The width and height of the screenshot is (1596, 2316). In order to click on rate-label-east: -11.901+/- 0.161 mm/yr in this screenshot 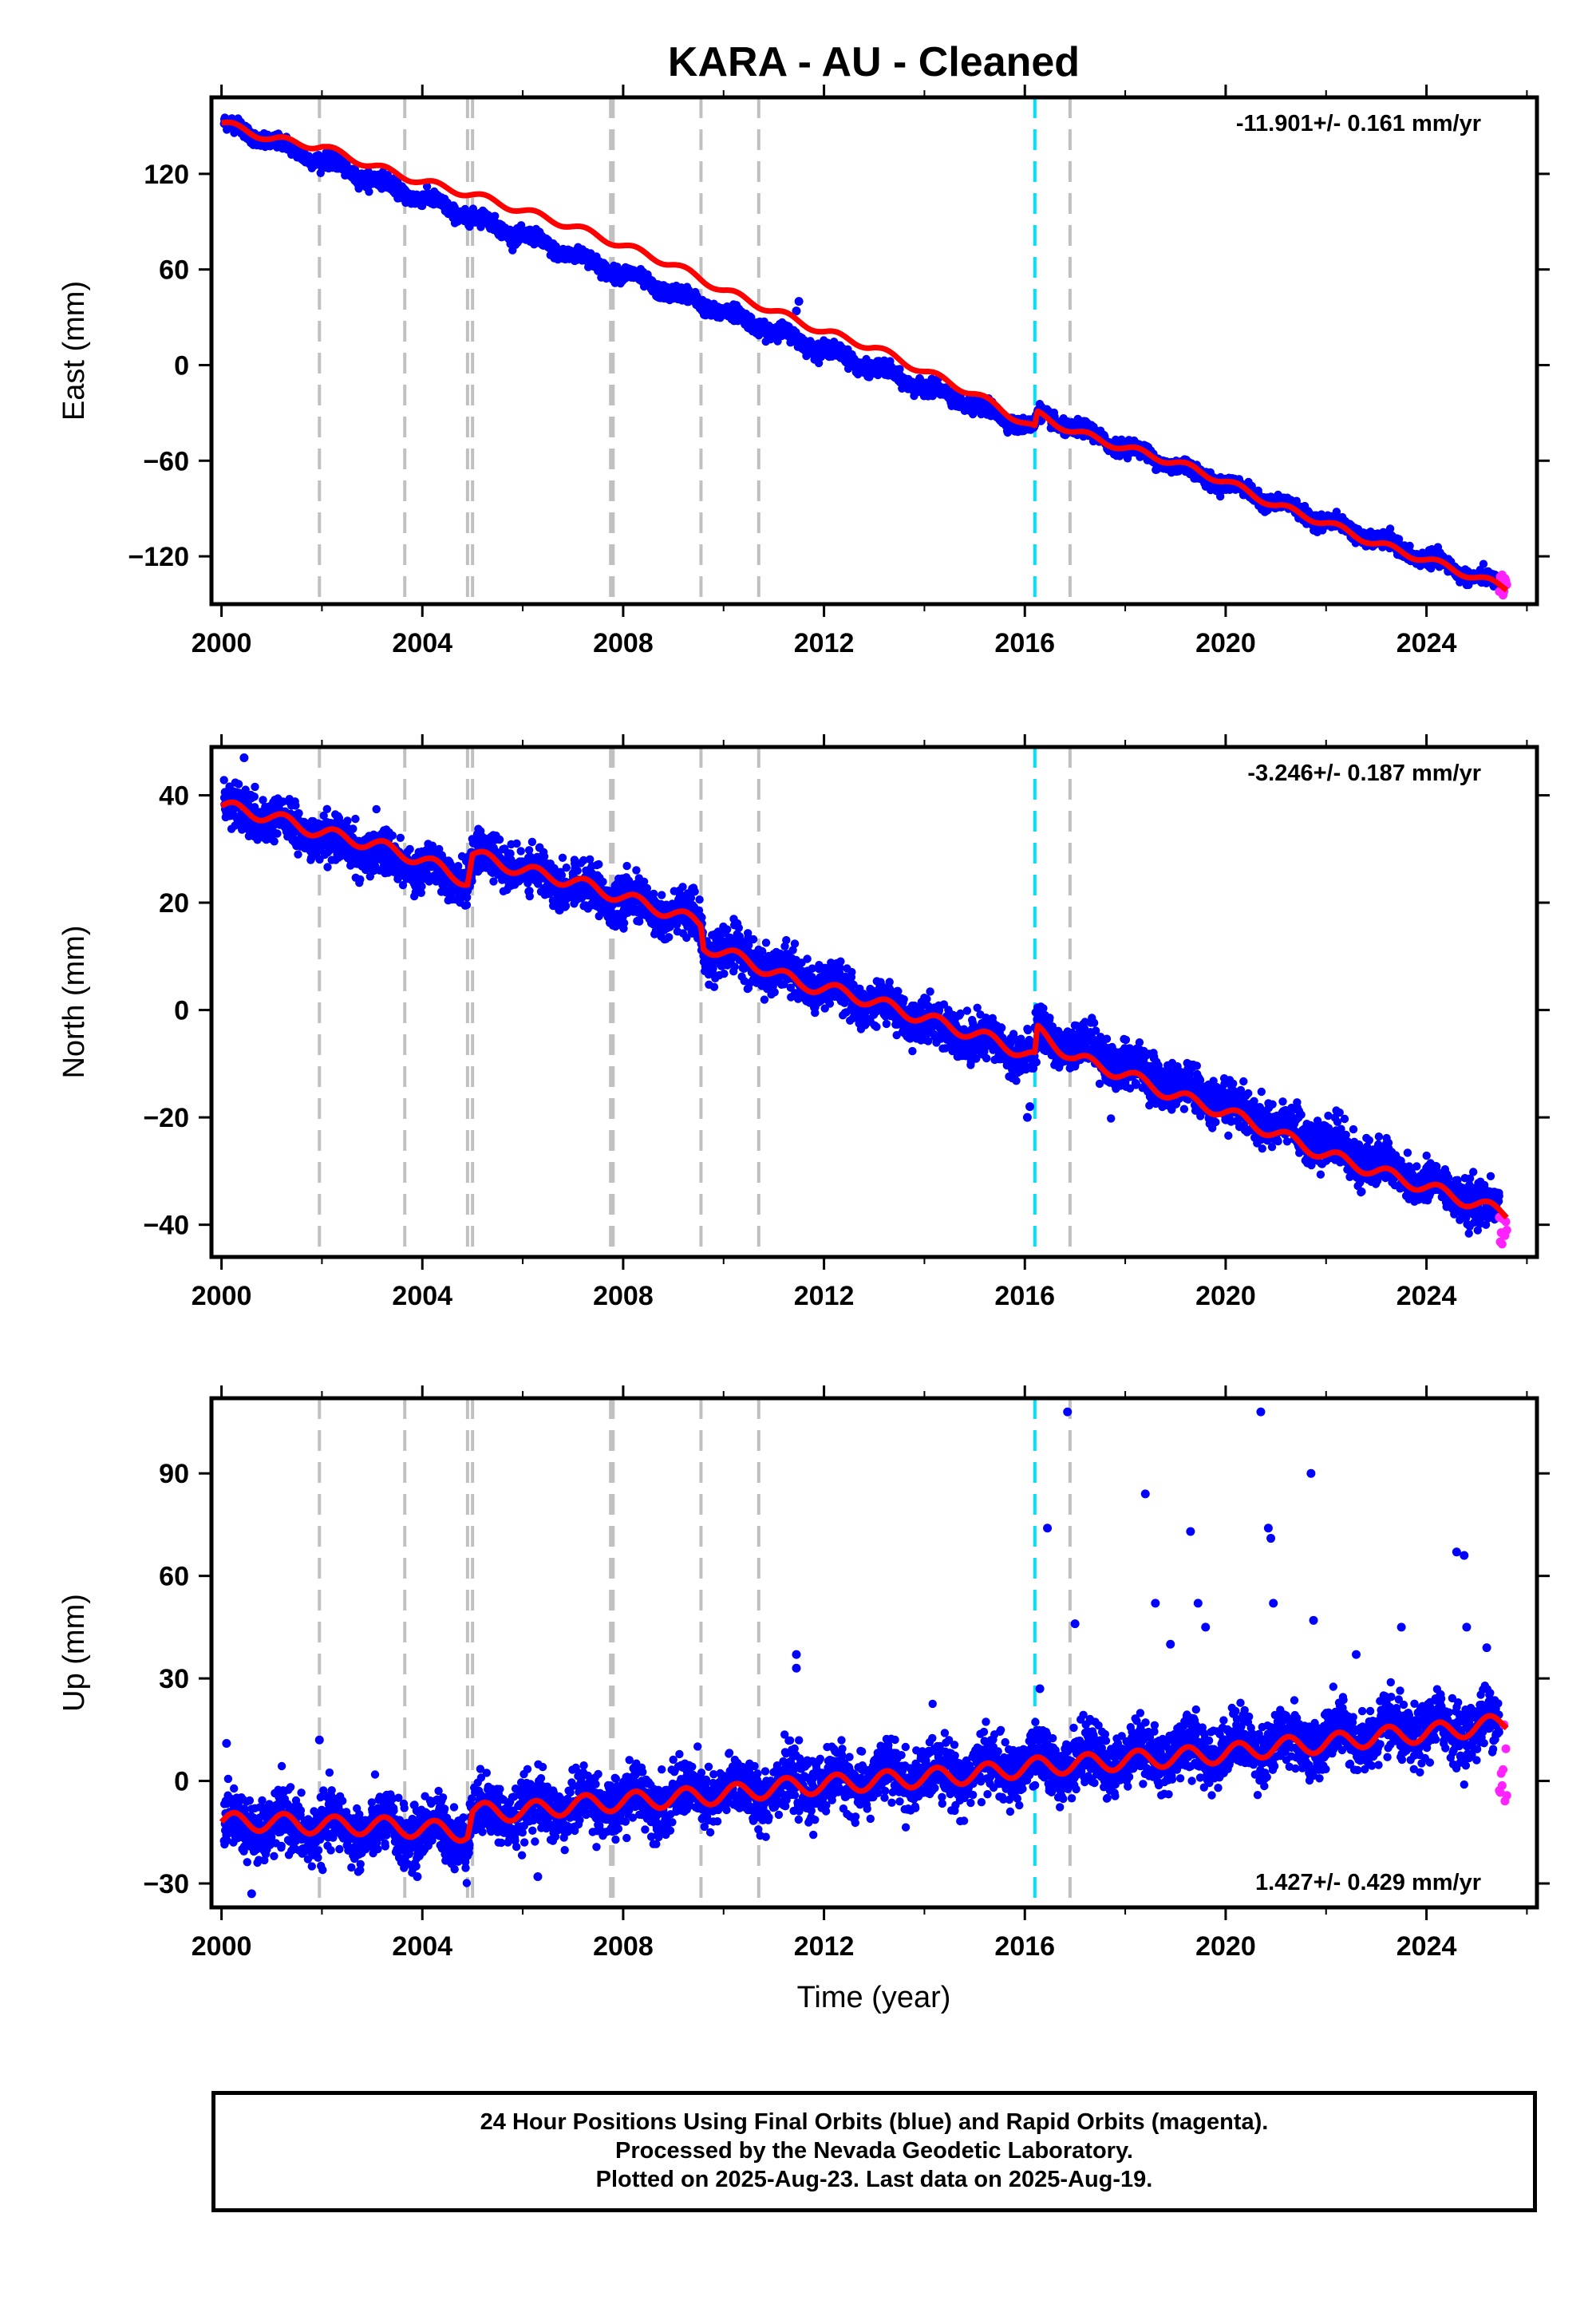, I will do `click(1358, 124)`.